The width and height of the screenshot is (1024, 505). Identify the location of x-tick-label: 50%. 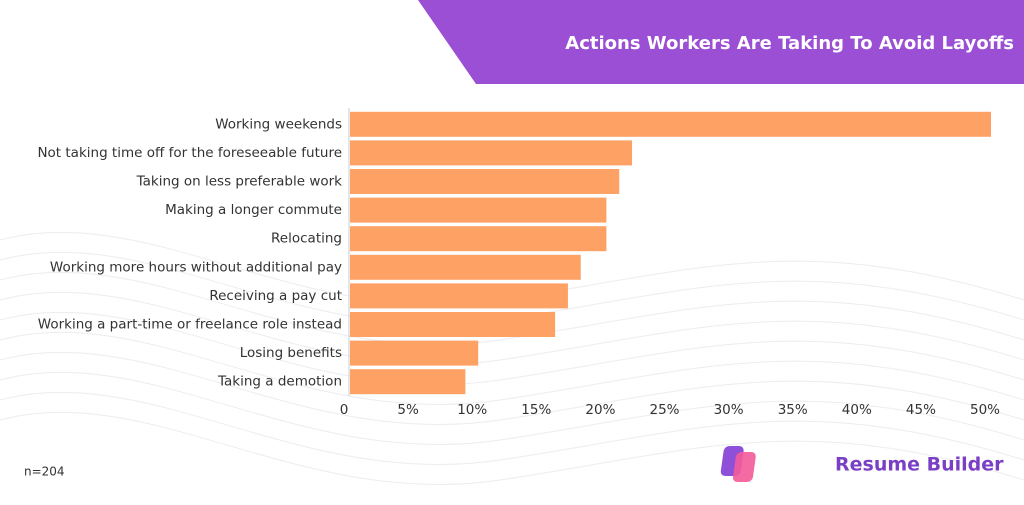
(985, 410).